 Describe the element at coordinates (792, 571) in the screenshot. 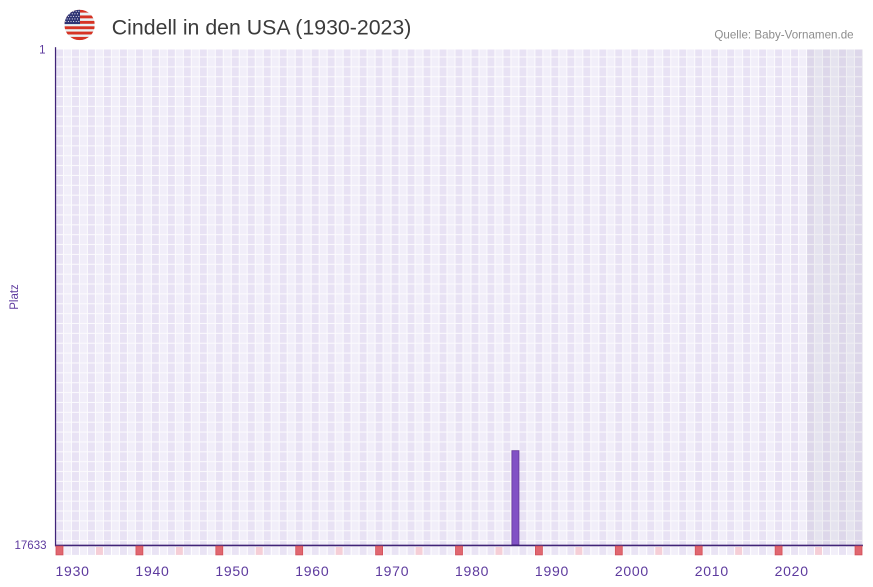

I see `svg-text: 2020` at that location.